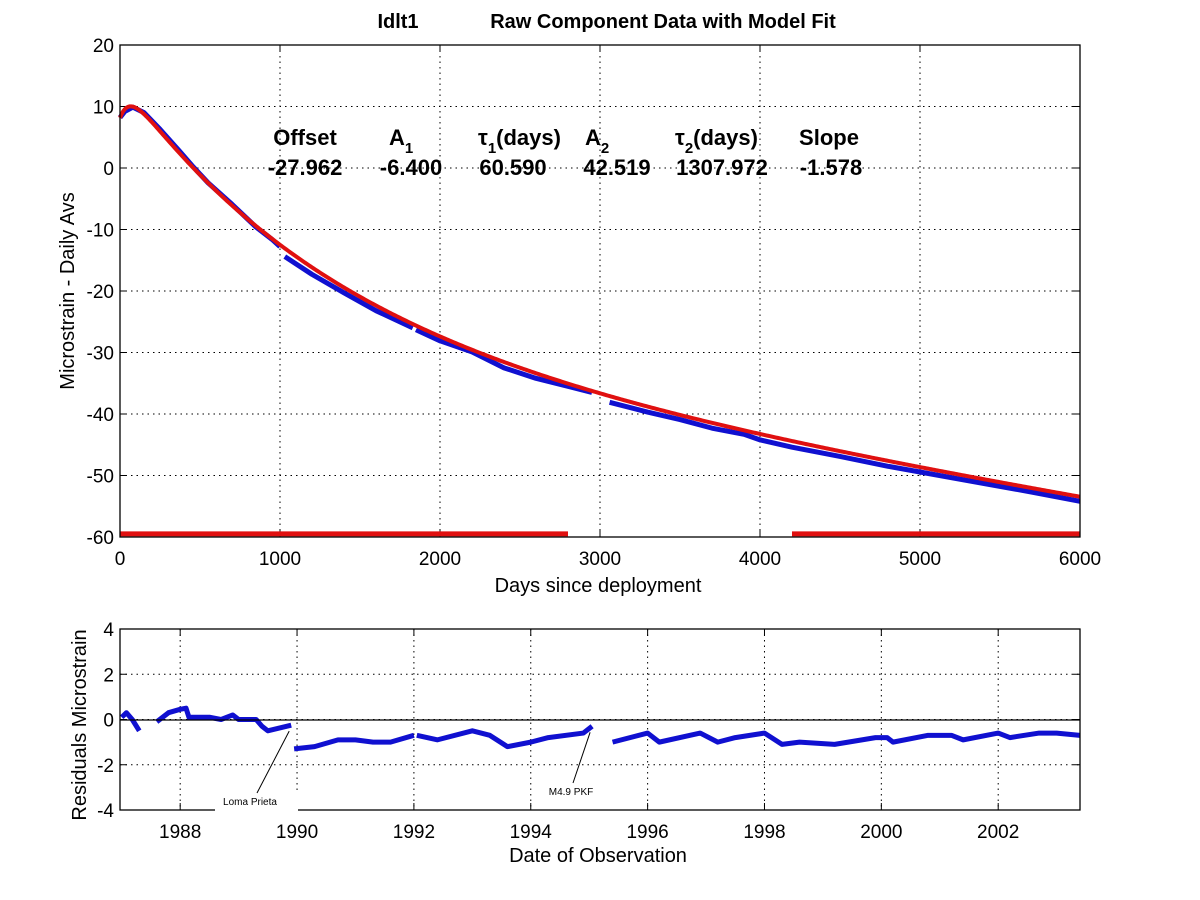  What do you see at coordinates (616, 167) in the screenshot?
I see `param-value-a2: 42.519` at bounding box center [616, 167].